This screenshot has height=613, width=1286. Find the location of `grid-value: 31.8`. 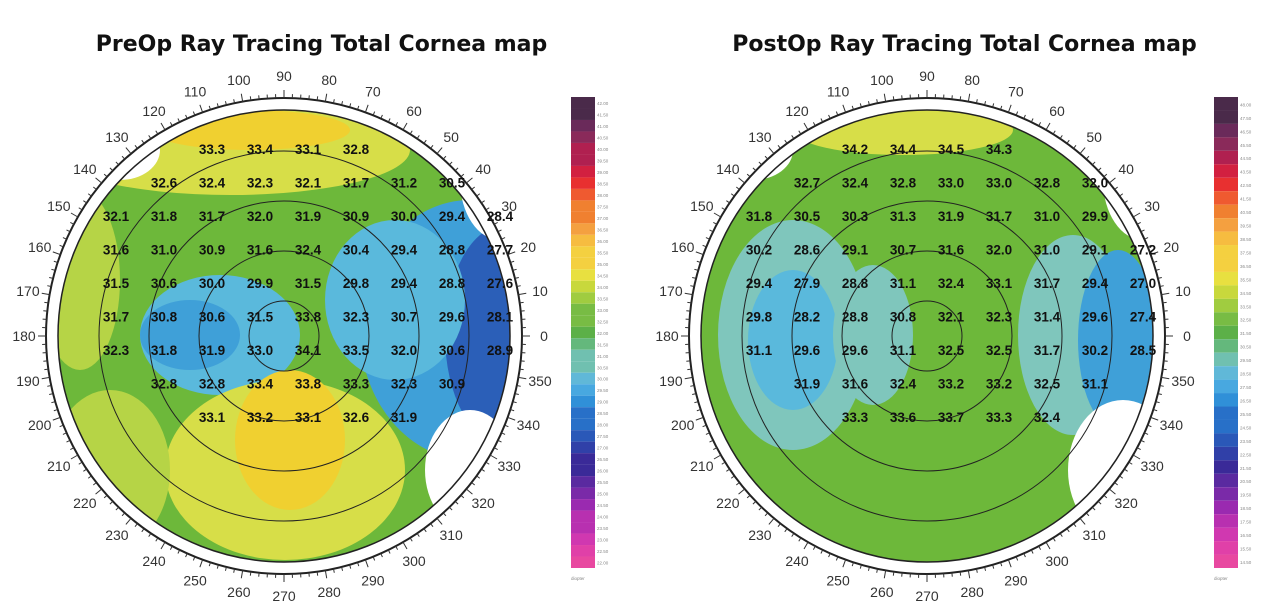

grid-value: 31.8 is located at coordinates (164, 216).